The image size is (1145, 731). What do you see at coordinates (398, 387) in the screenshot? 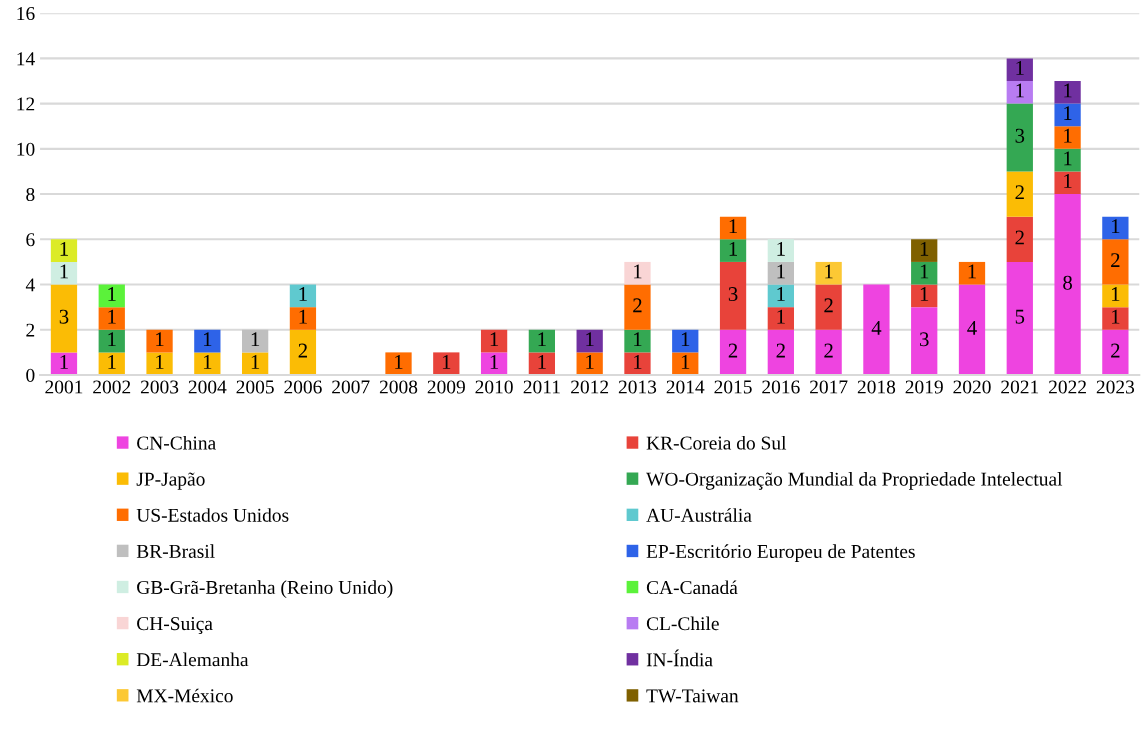
I see `x-tick-label: 2008` at bounding box center [398, 387].